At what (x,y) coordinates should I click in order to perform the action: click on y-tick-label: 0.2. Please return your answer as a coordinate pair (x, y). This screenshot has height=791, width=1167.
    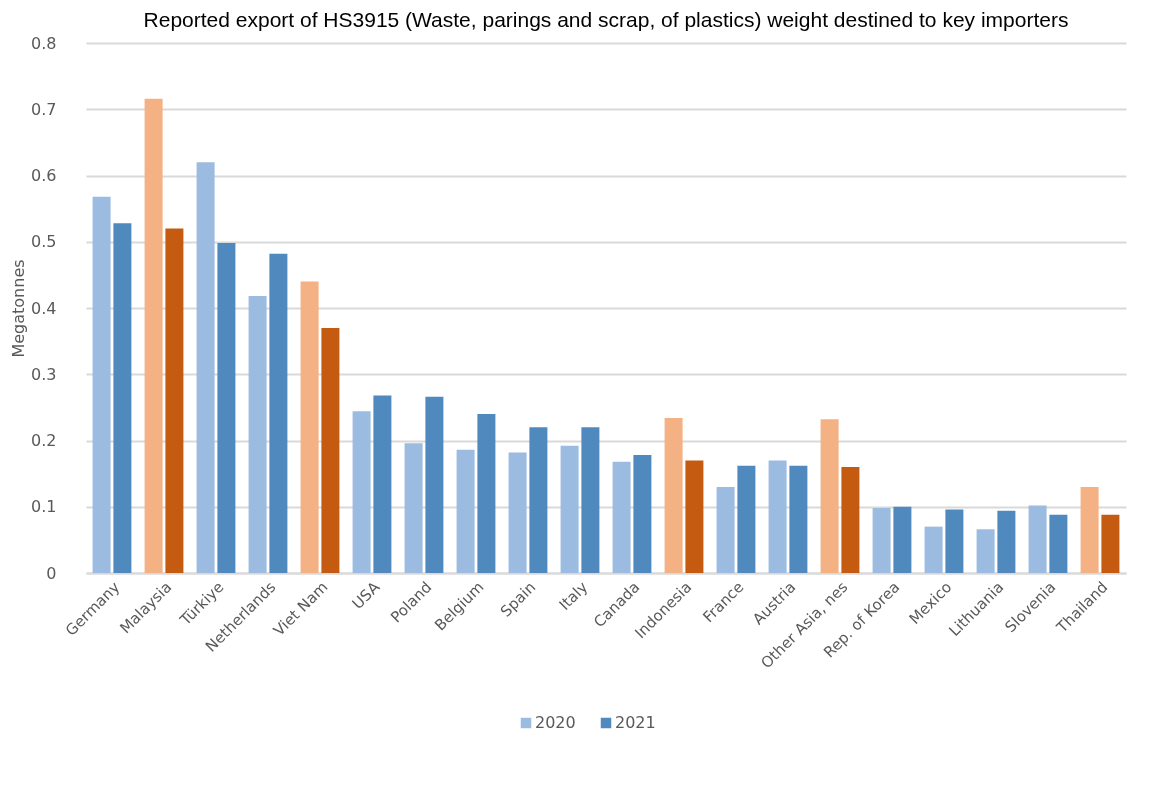
    Looking at the image, I should click on (44, 440).